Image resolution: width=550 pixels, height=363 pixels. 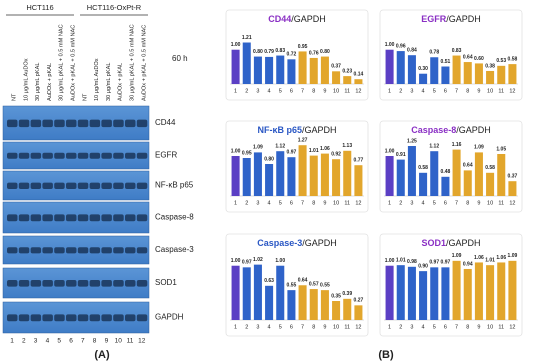 What do you see at coordinates (513, 256) in the screenshot?
I see `value-label: 1.09` at bounding box center [513, 256].